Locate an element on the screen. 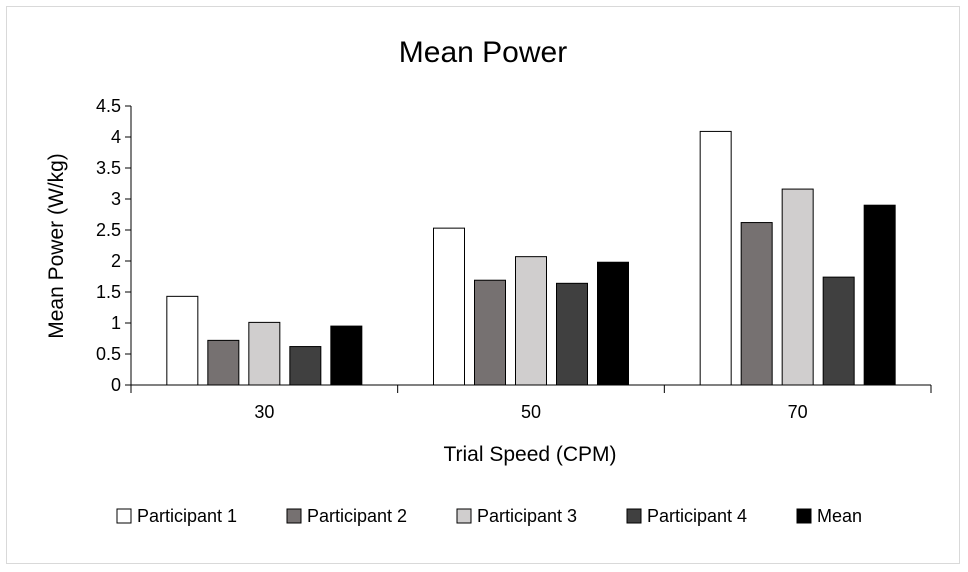  x-tick-label: 50 is located at coordinates (531, 412).